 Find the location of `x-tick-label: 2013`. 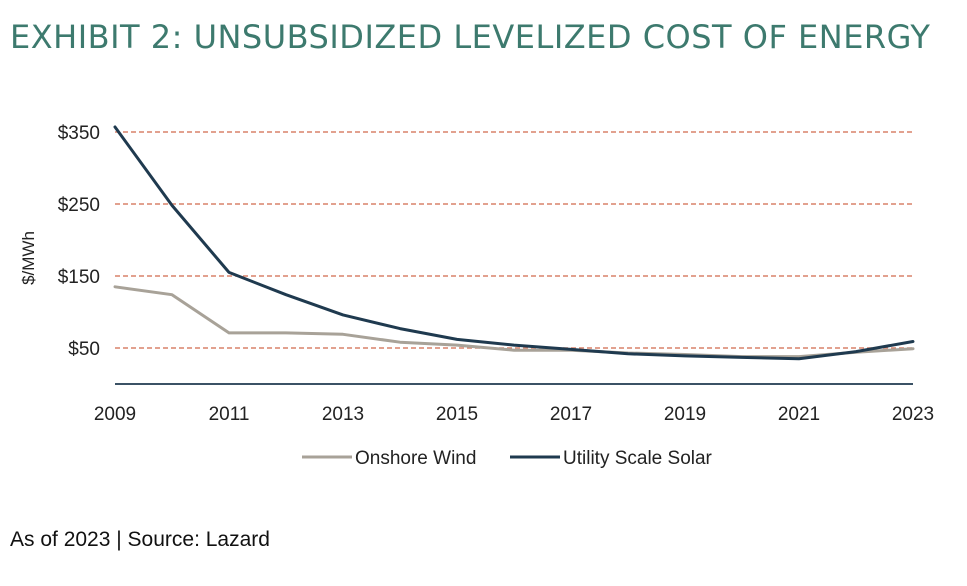

x-tick-label: 2013 is located at coordinates (343, 414).